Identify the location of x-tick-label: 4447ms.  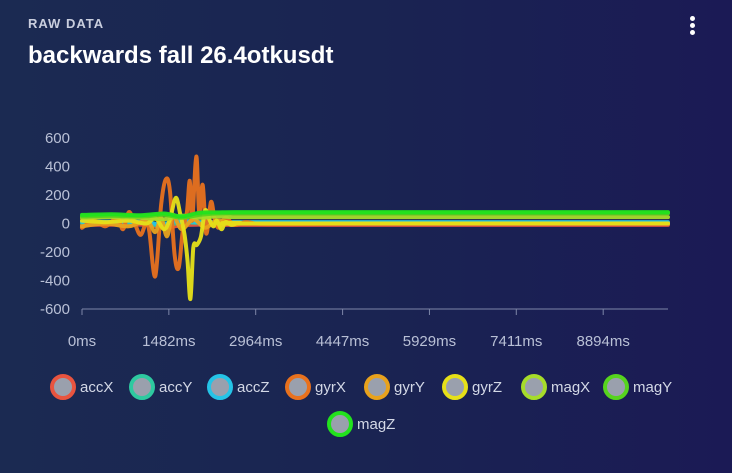
(342, 341).